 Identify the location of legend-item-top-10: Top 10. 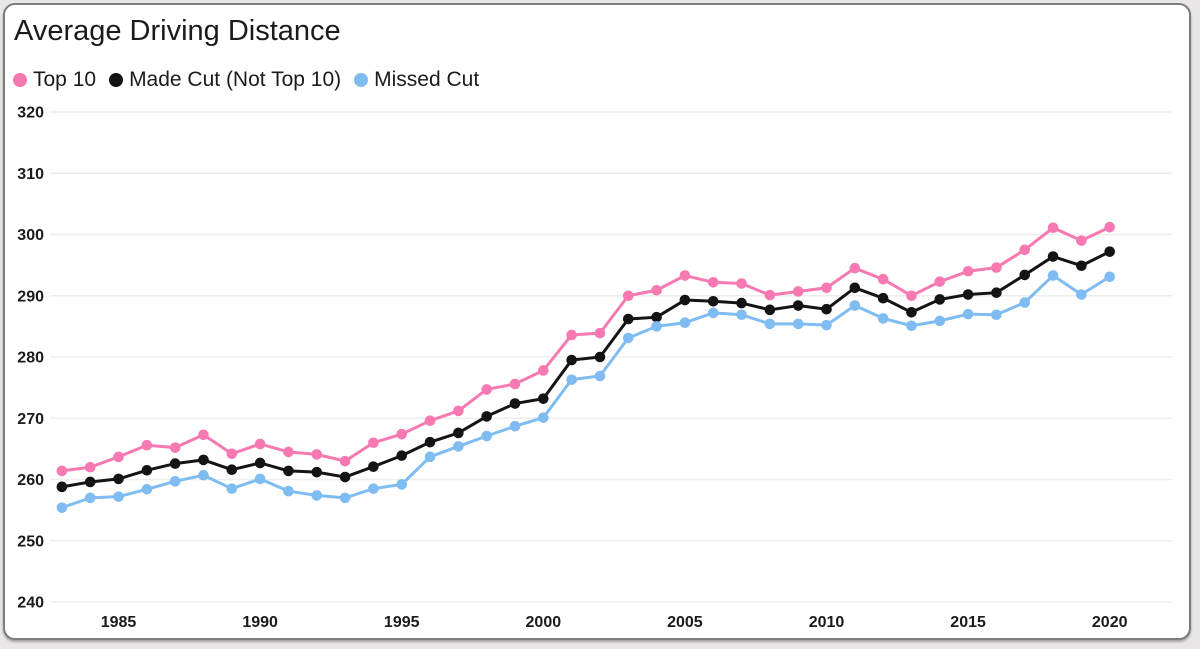
(54, 80).